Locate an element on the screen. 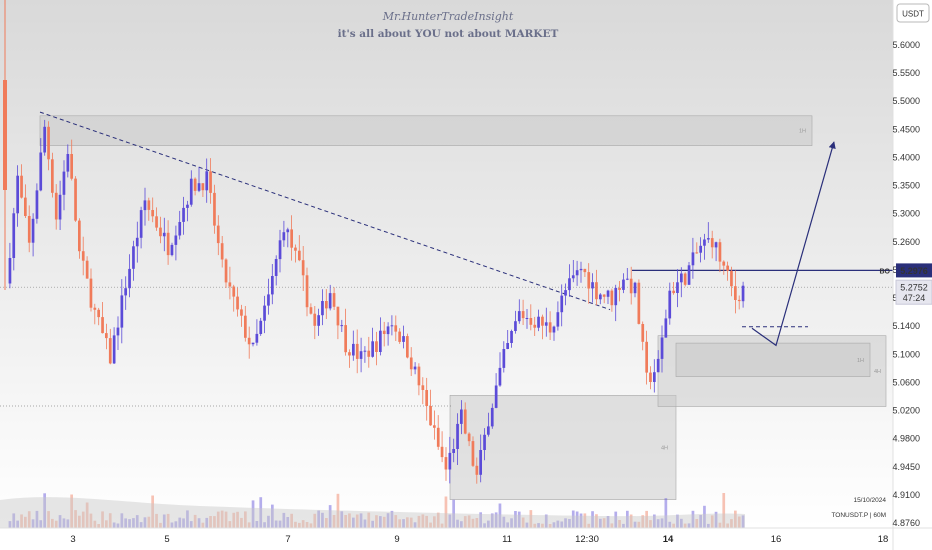 Image resolution: width=932 pixels, height=550 pixels. author-title: Mr.HunterTradeInsight is located at coordinates (448, 16).